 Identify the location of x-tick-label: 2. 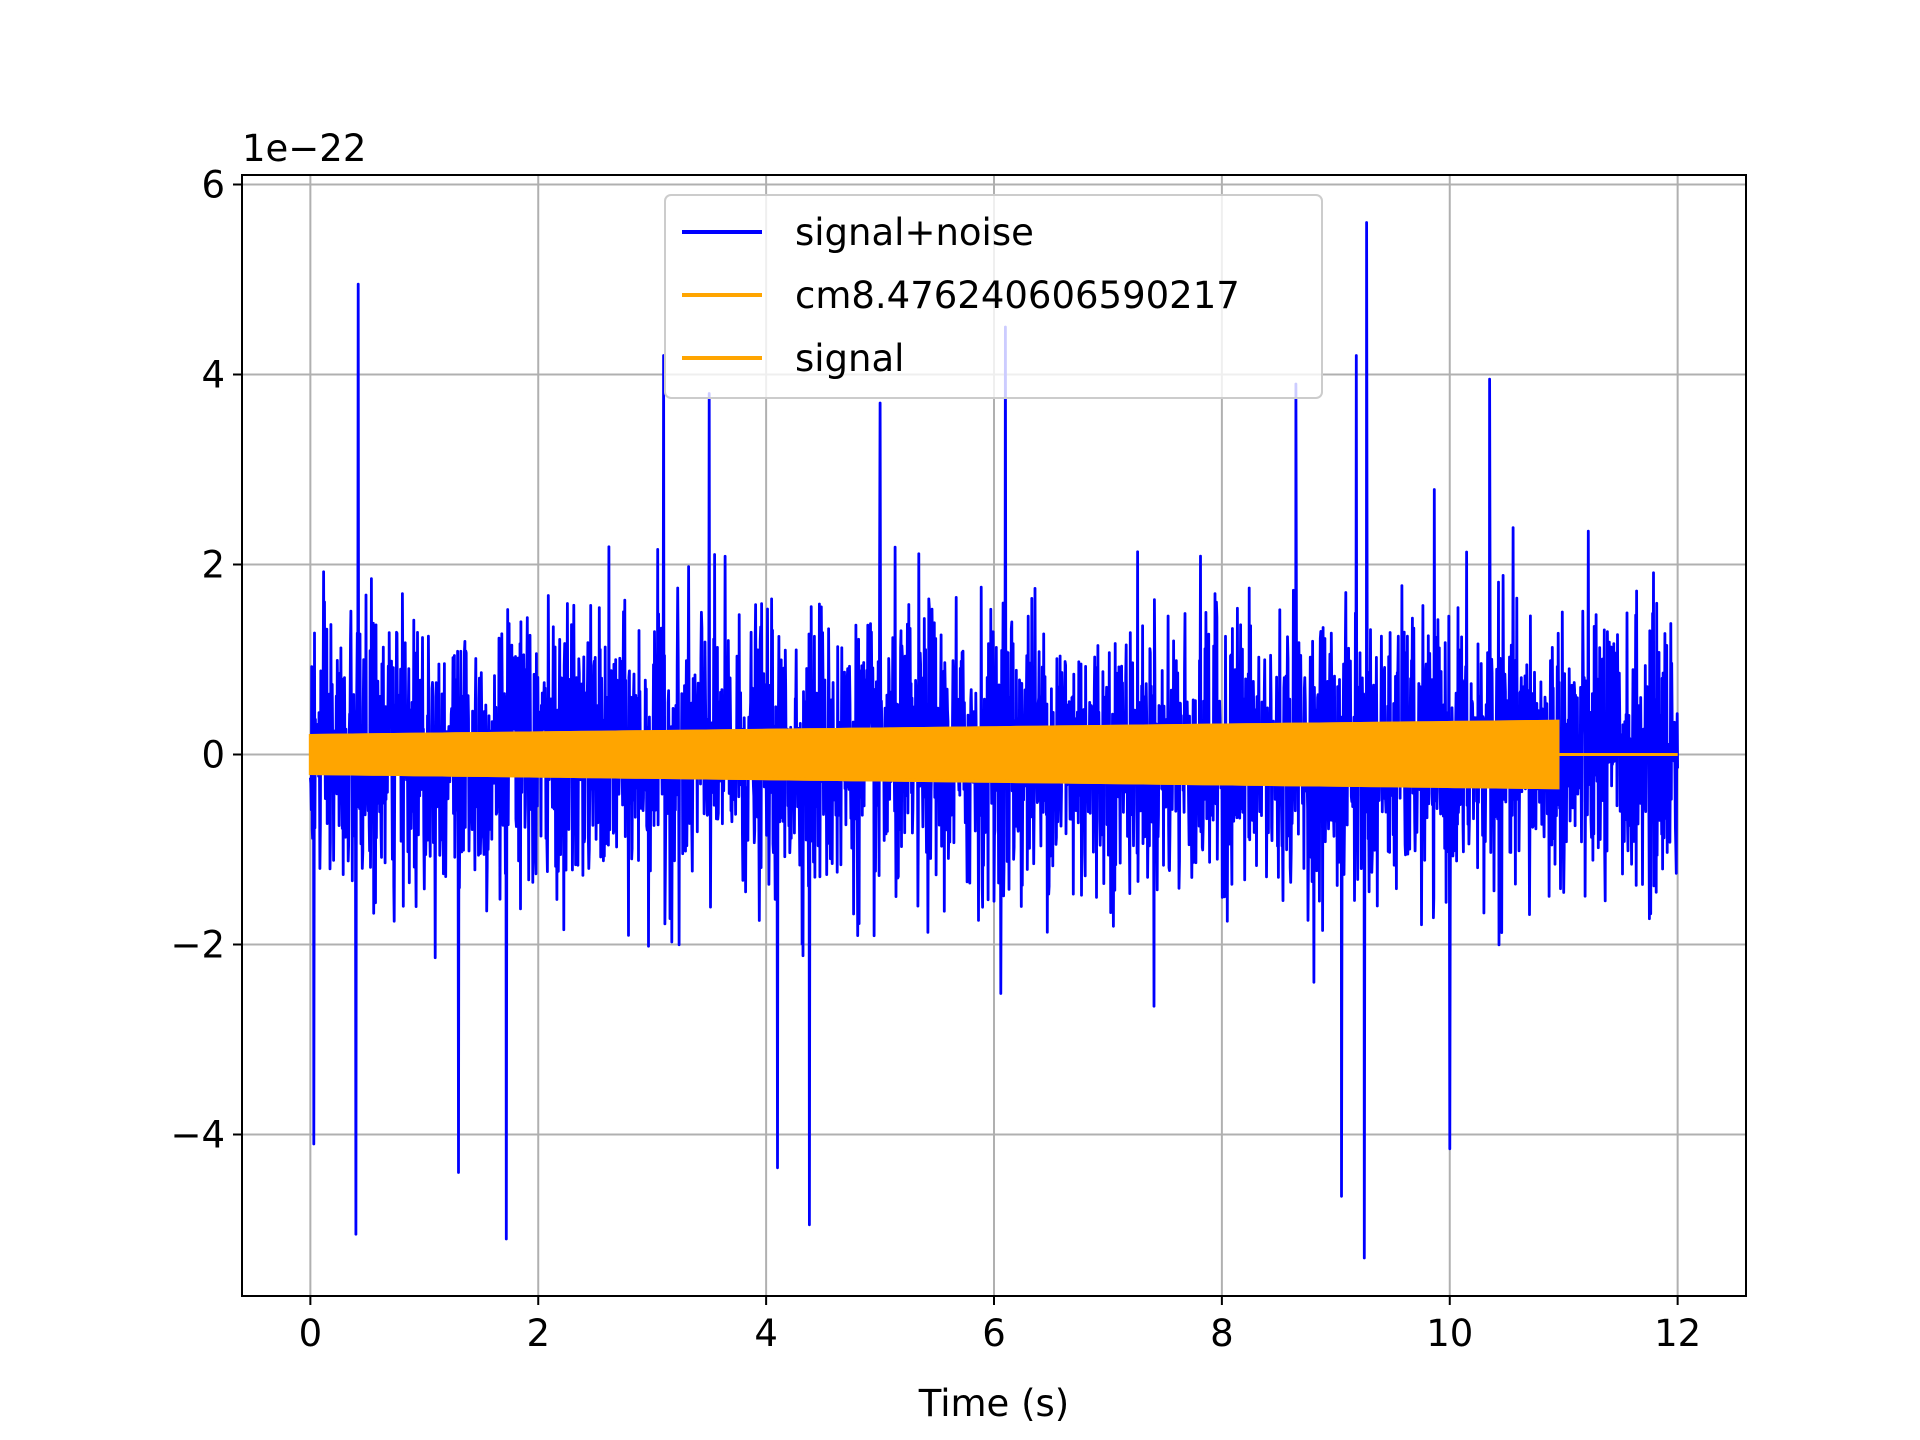
(538, 1333).